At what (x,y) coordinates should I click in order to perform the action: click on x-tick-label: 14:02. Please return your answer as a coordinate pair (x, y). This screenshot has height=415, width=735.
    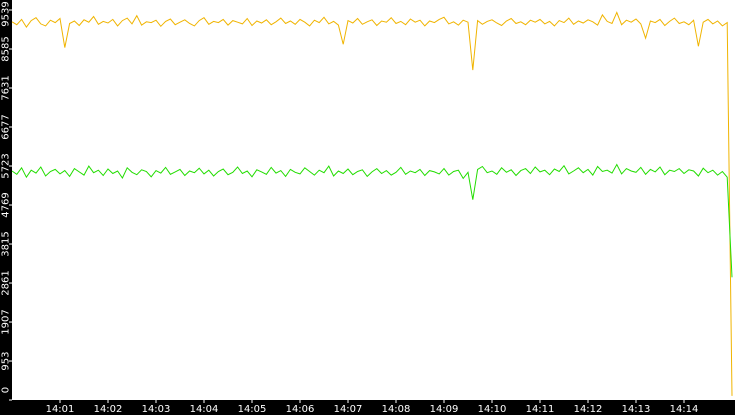
    Looking at the image, I should click on (108, 409).